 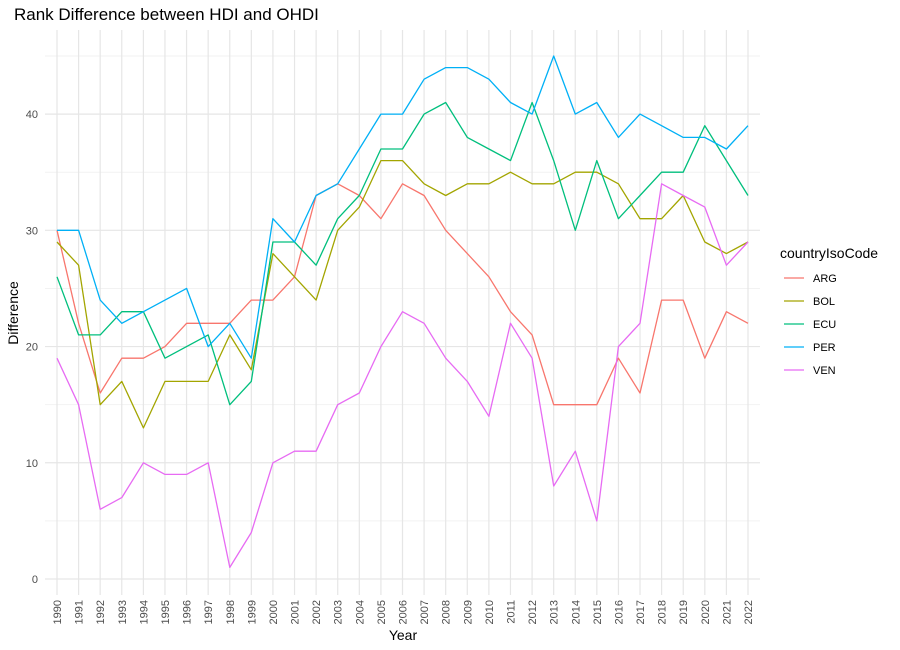 I want to click on x-tick-label: 2015, so click(x=598, y=612).